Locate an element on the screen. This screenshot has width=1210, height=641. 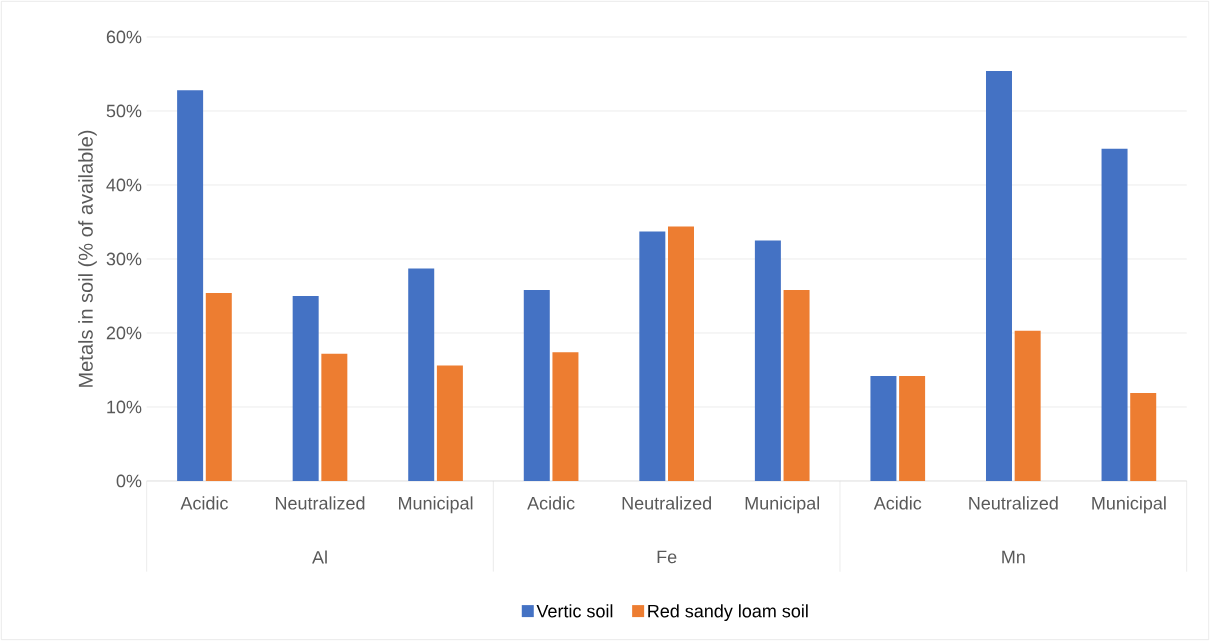
y-tick-label: 60% is located at coordinates (124, 37).